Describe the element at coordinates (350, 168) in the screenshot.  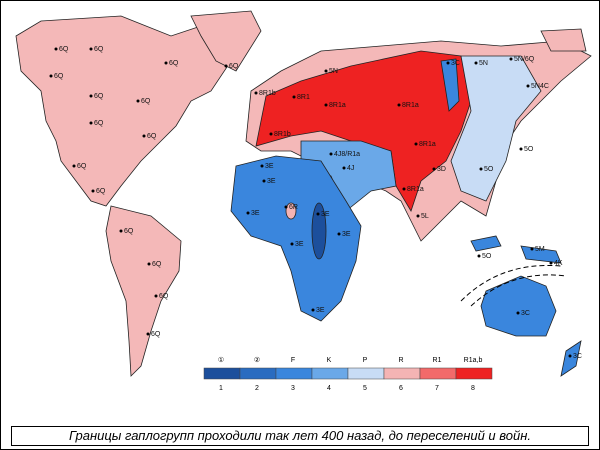
I see `haplogroup-label: 4J` at that location.